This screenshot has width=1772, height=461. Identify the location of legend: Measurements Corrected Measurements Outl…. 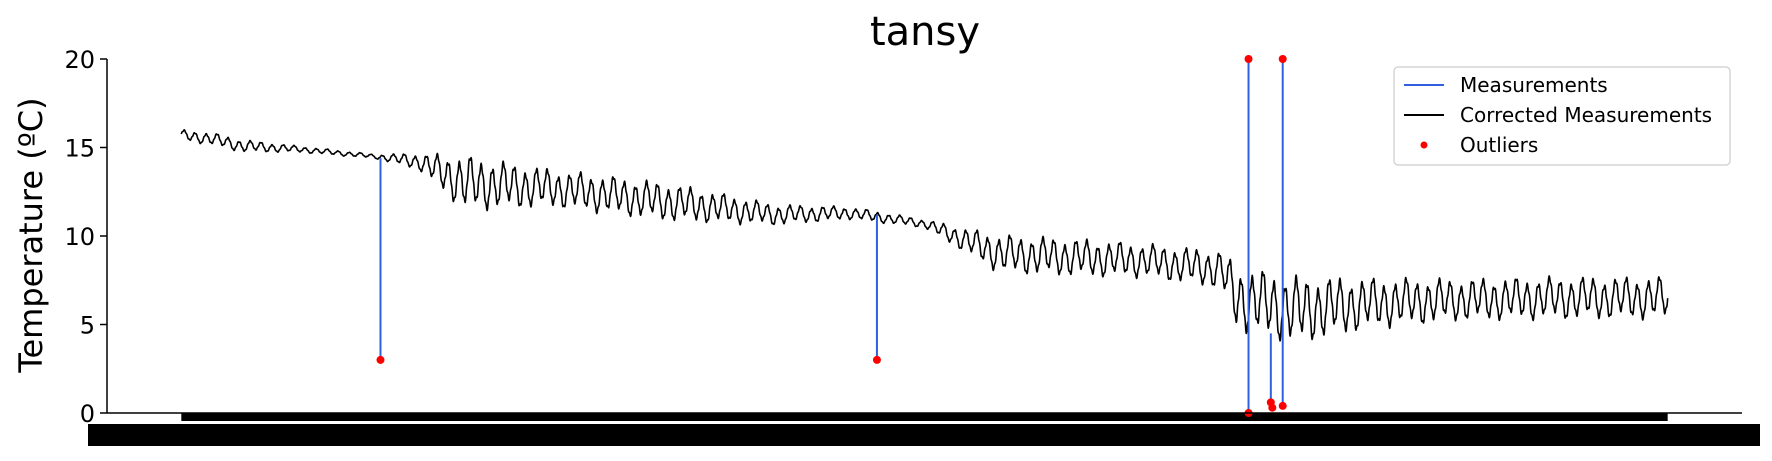
(1562, 116).